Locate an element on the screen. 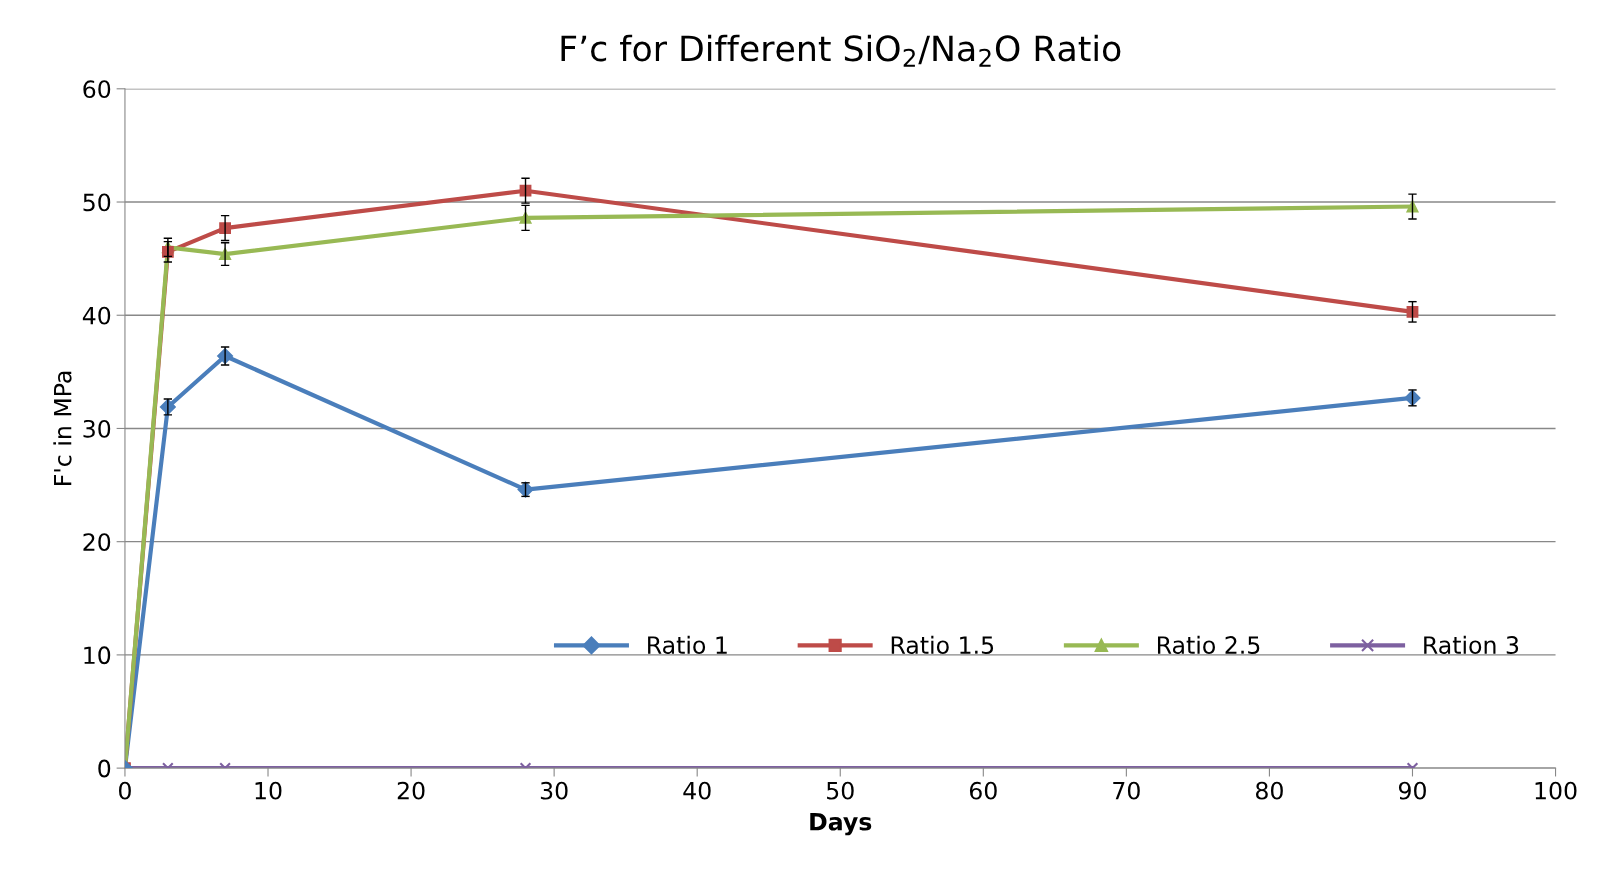 The height and width of the screenshot is (888, 1602). y-tick-label: 60 is located at coordinates (97, 89).